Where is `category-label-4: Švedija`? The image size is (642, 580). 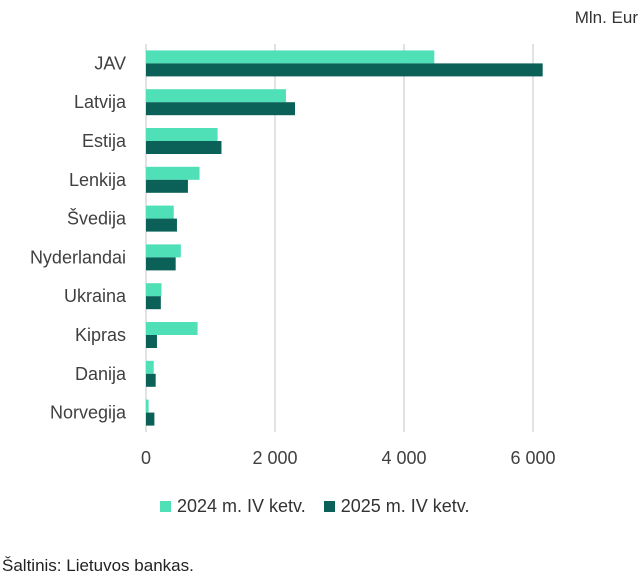
category-label-4: Švedija is located at coordinates (97, 218).